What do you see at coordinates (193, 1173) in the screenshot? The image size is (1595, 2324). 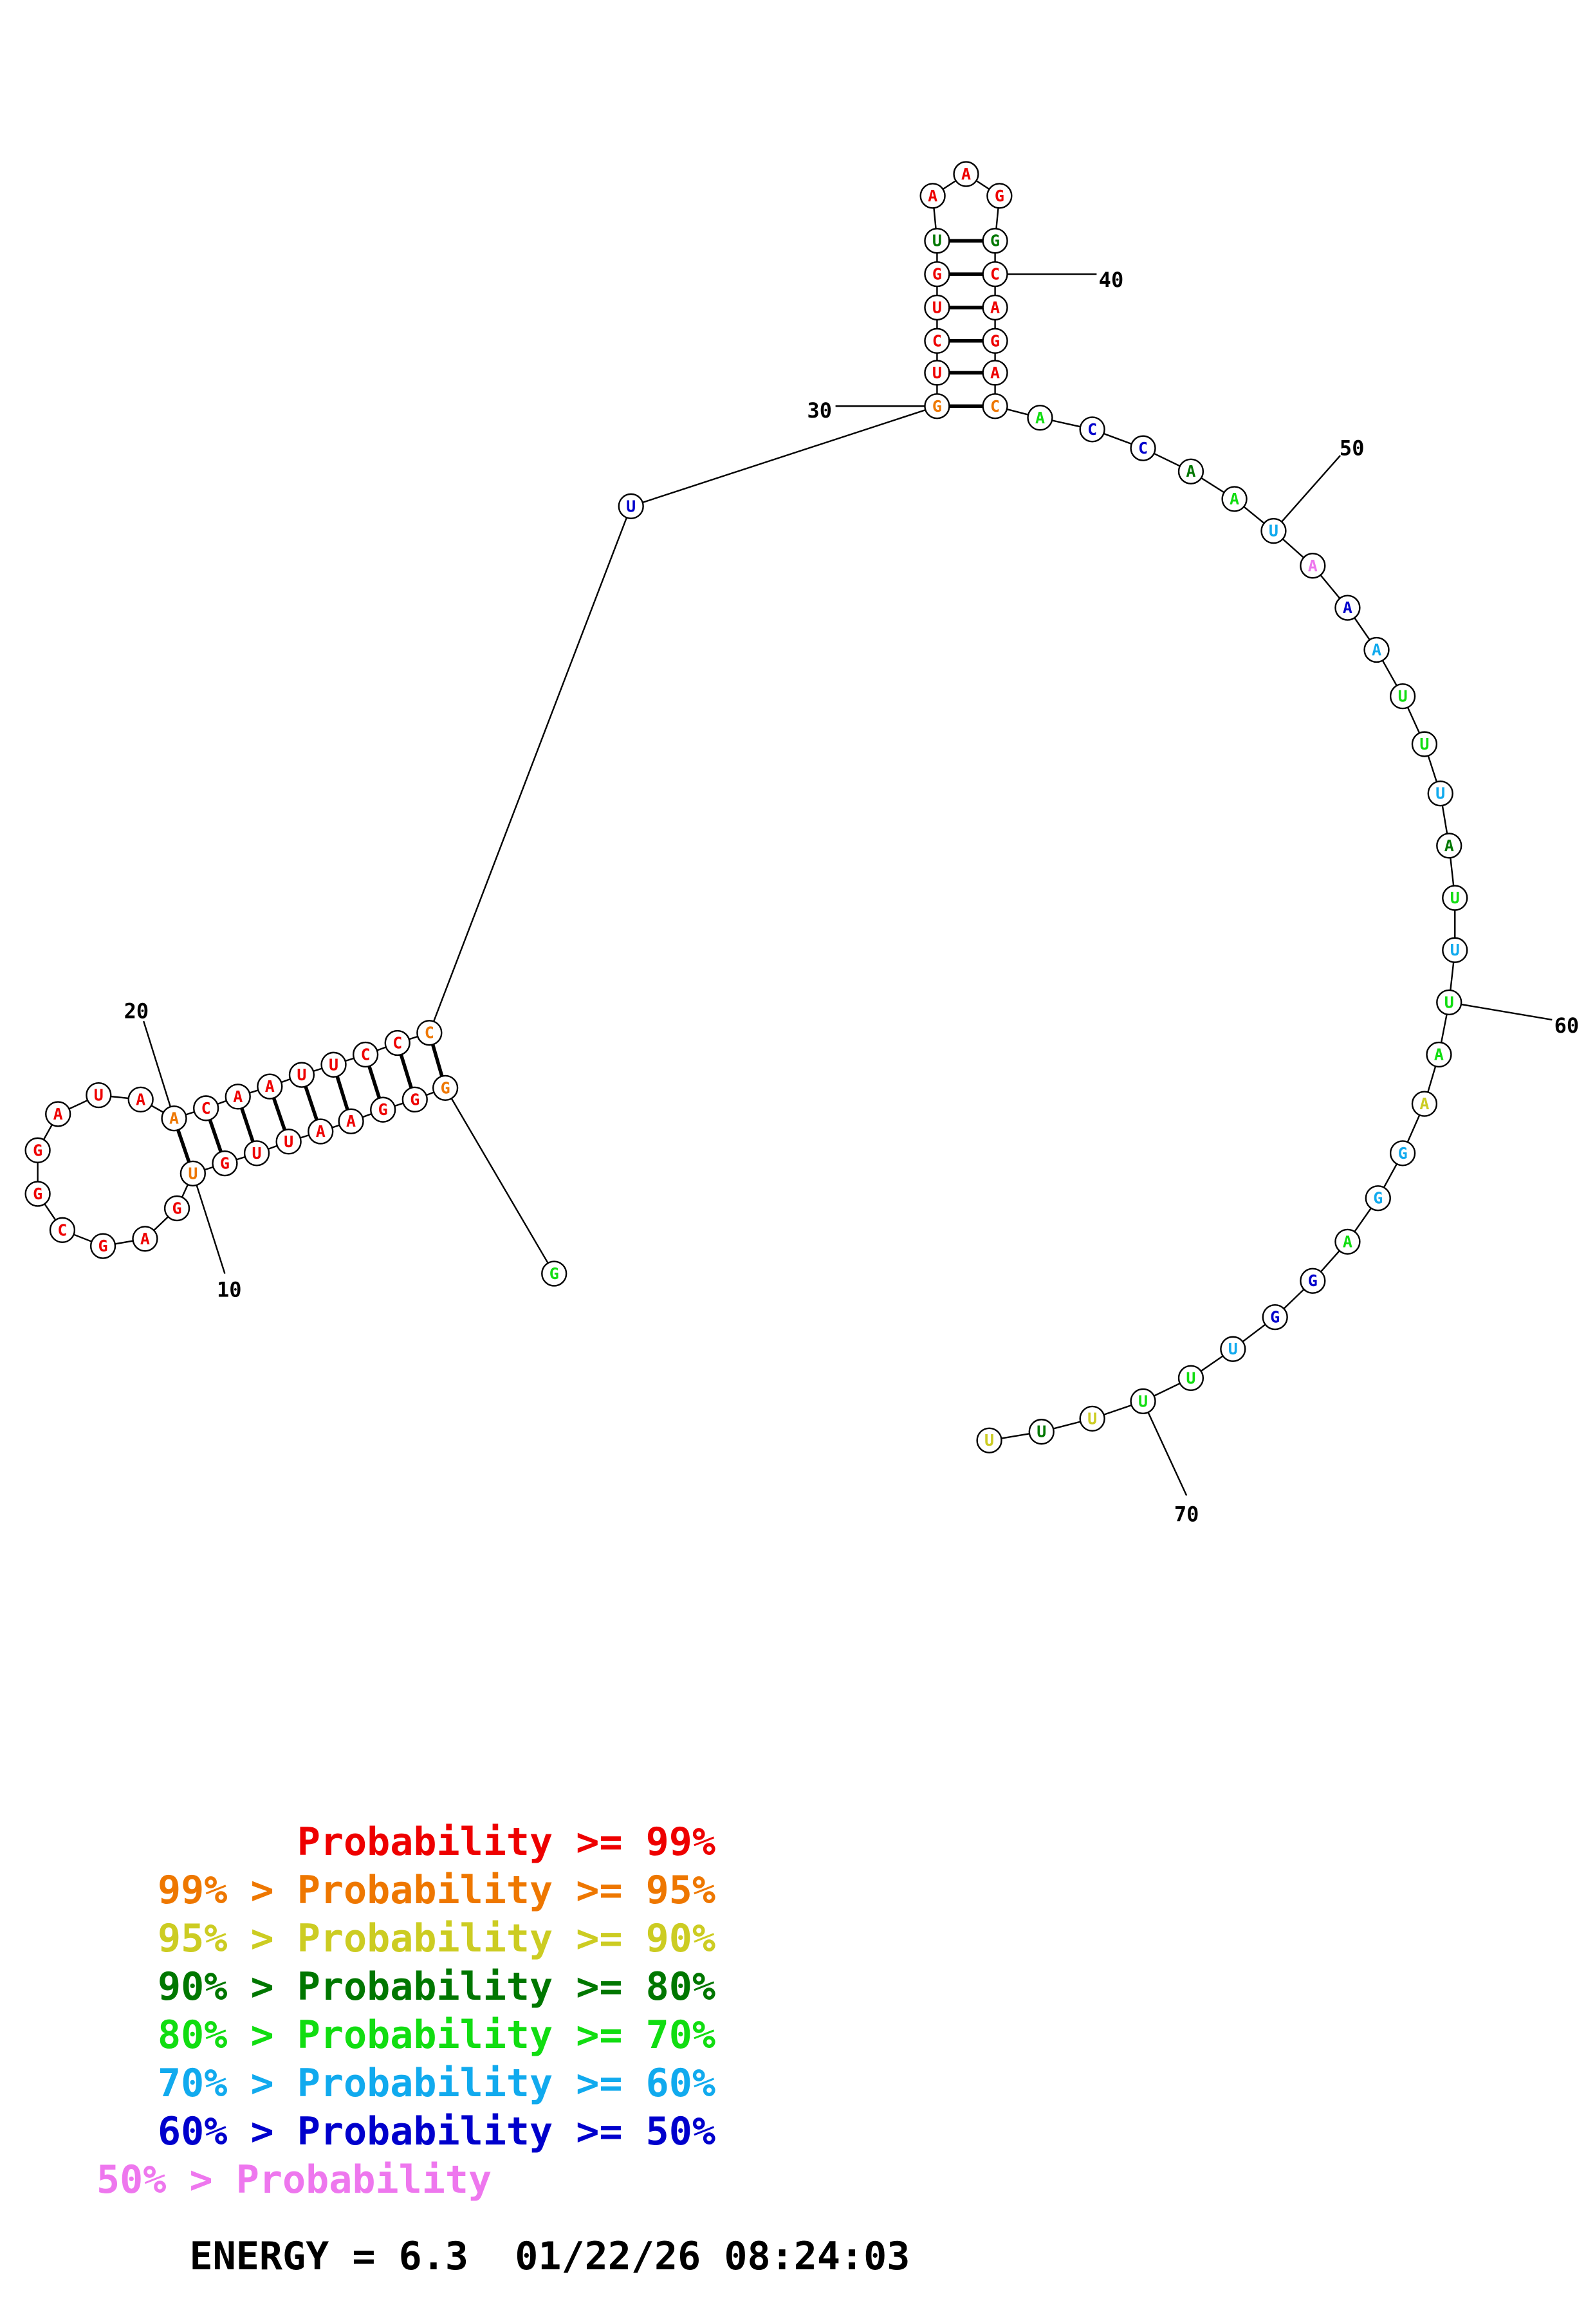 I see `nucleotide-10: U` at bounding box center [193, 1173].